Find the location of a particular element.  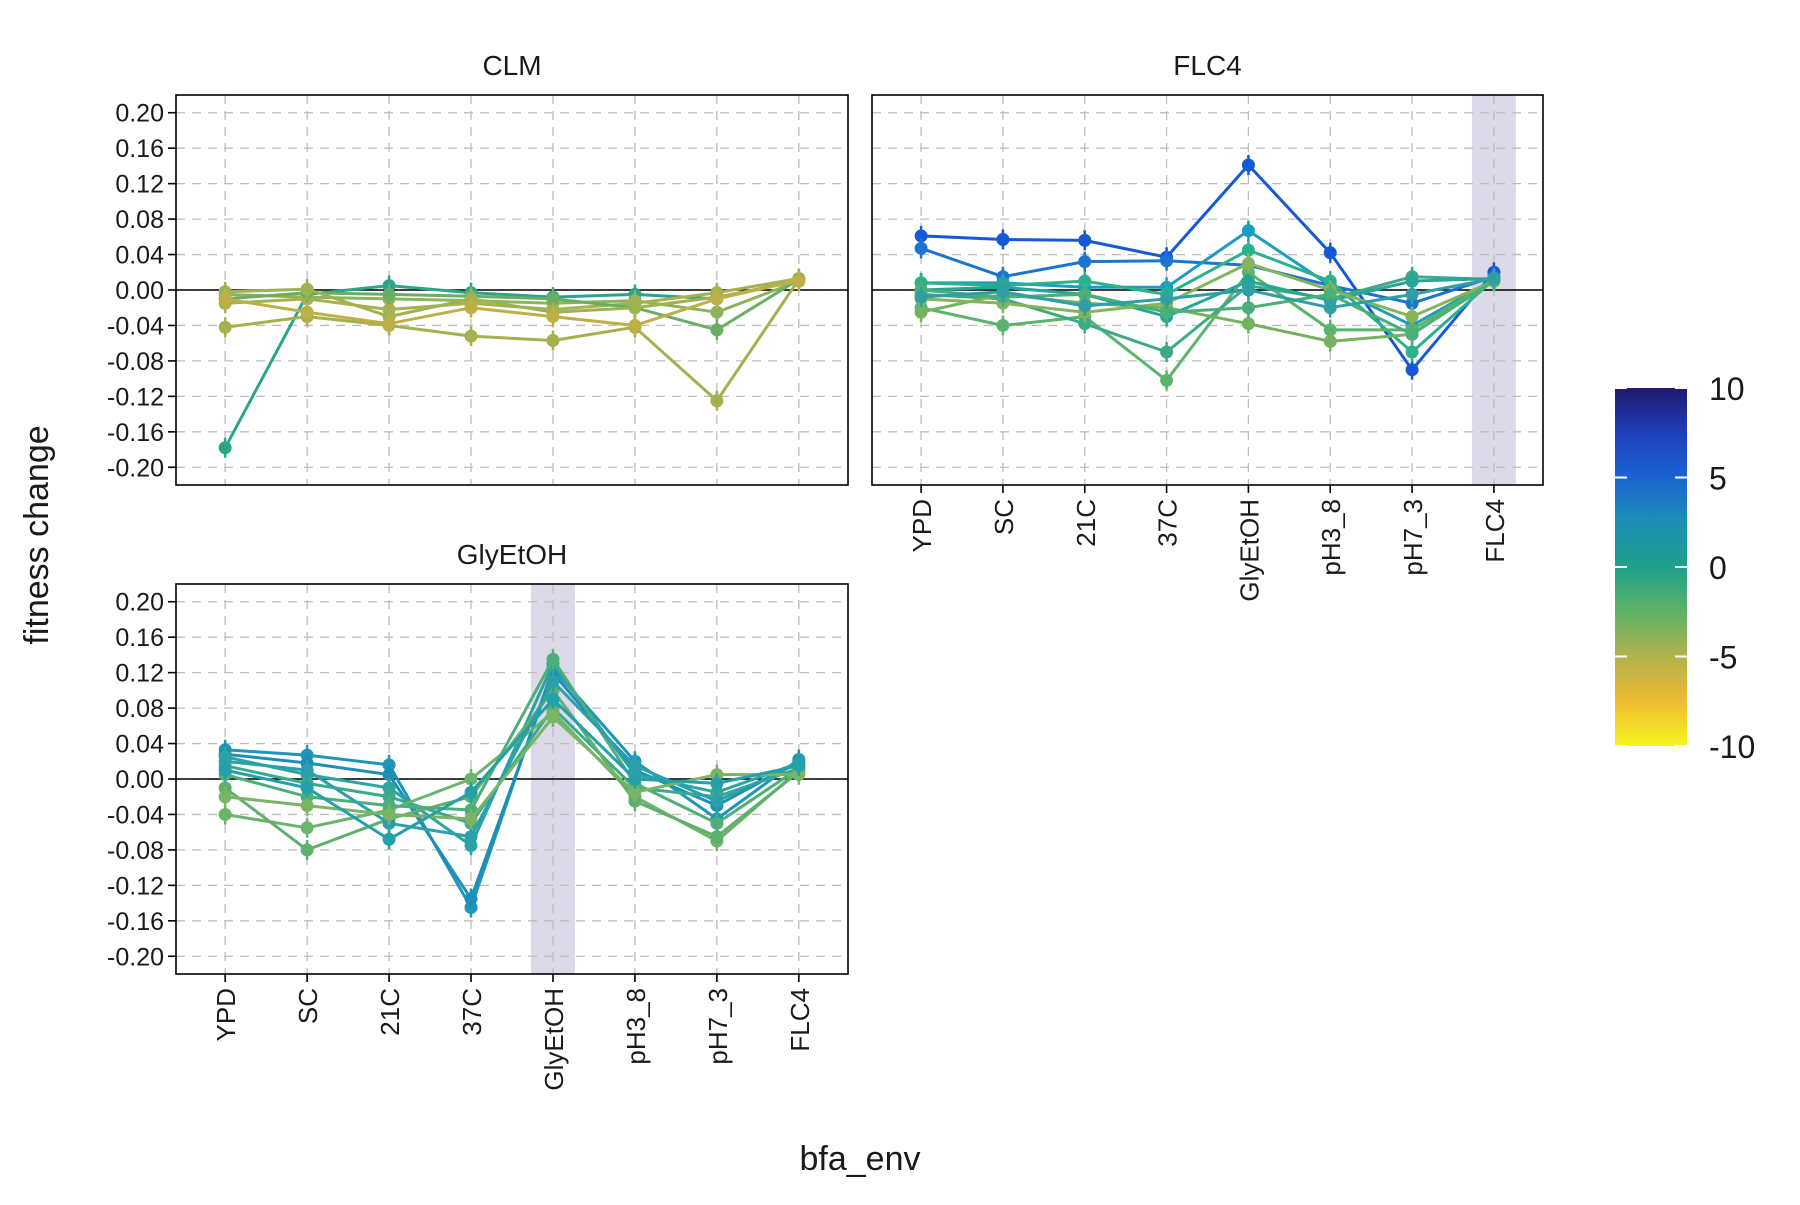

y-axis-label: fitness change is located at coordinates (37, 534).